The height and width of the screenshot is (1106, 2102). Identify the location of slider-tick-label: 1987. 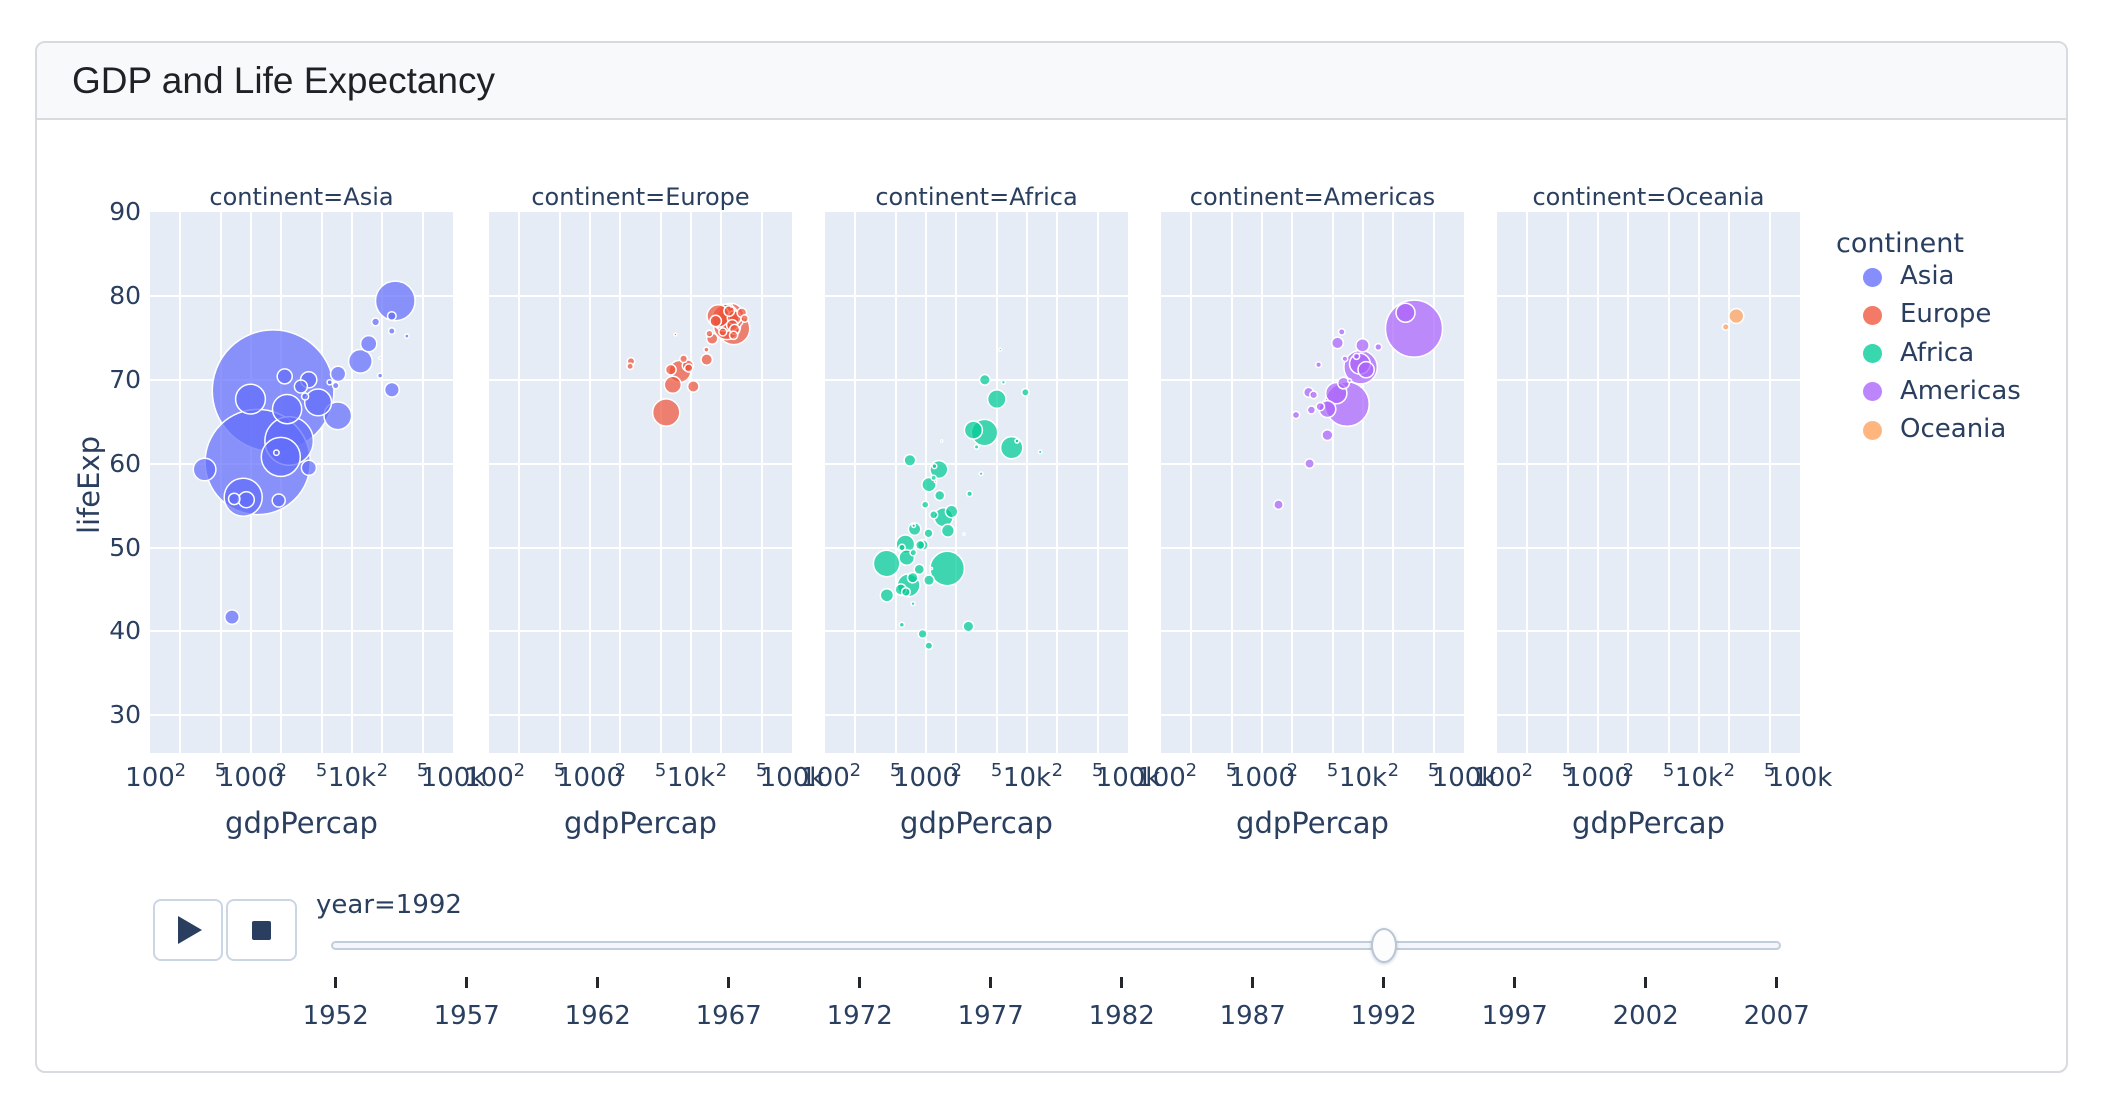
(1252, 1016).